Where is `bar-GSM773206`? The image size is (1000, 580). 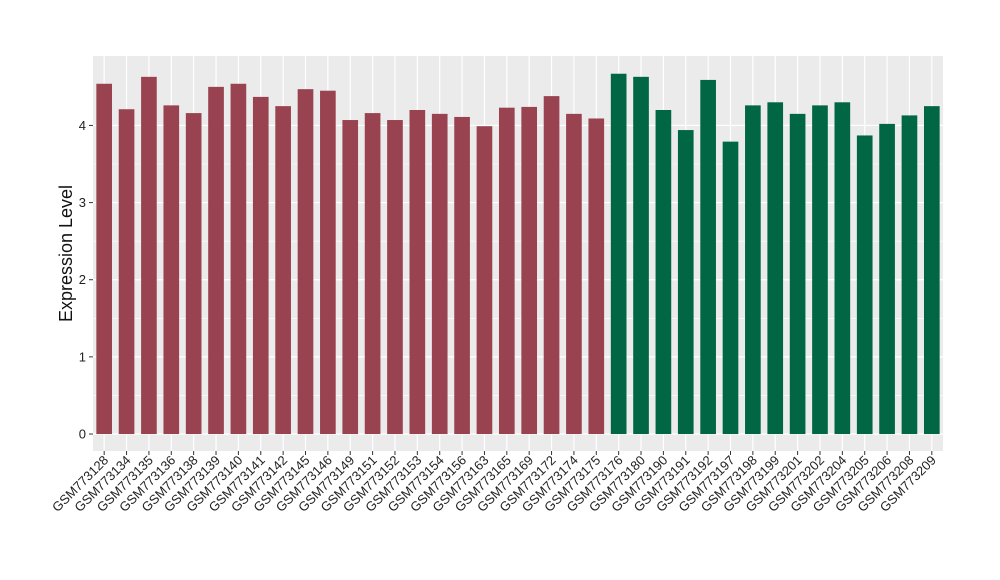
bar-GSM773206 is located at coordinates (887, 279).